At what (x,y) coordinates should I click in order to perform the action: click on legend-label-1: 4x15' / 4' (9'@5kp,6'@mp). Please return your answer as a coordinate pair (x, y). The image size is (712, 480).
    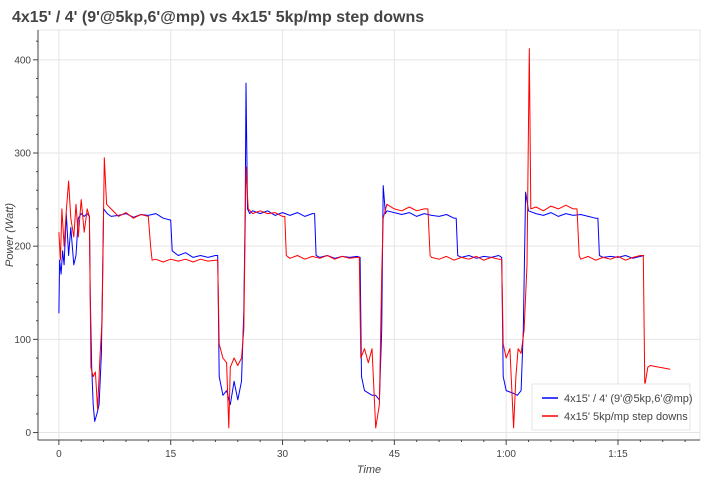
    Looking at the image, I should click on (628, 399).